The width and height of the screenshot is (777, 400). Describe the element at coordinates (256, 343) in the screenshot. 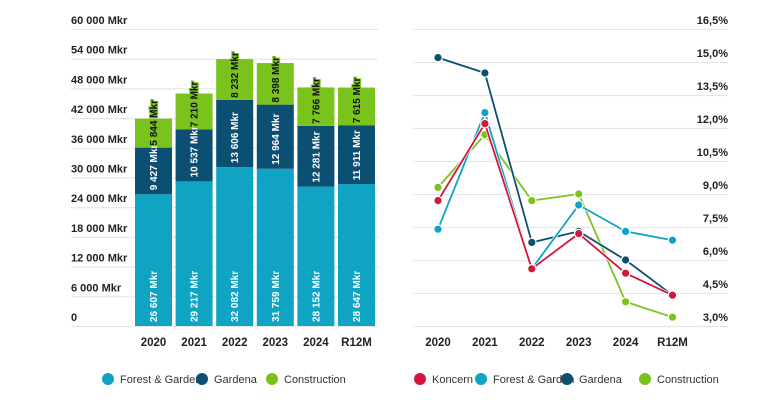

I see `bar-chart-x-axis: 2020 2021 2022 2023 2024 R12M` at that location.